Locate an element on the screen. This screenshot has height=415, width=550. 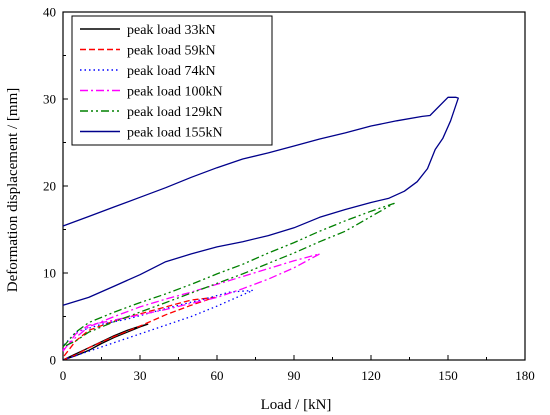
legend-box is located at coordinates (172, 80).